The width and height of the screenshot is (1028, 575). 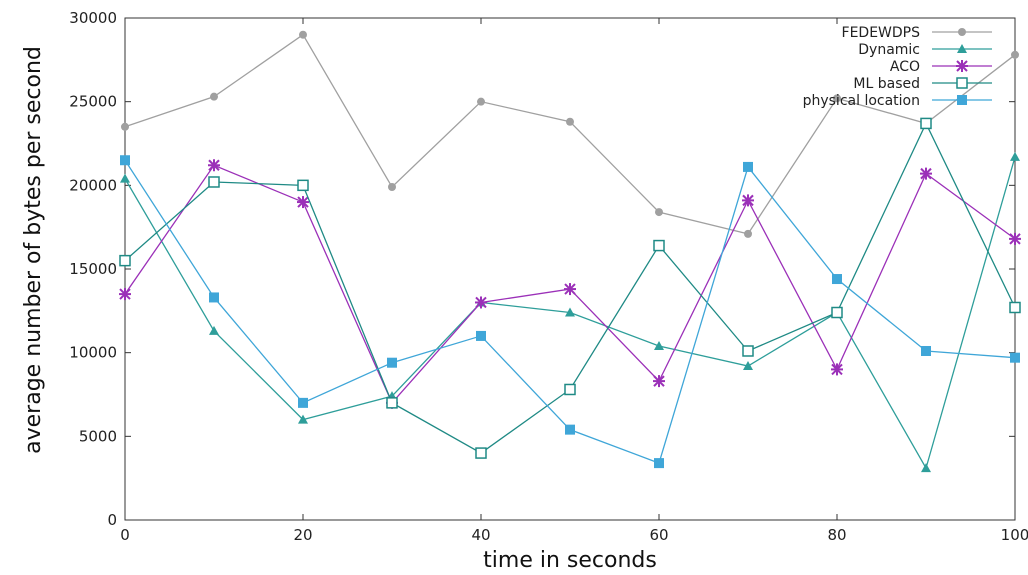 What do you see at coordinates (861, 101) in the screenshot?
I see `legend-label: physical location` at bounding box center [861, 101].